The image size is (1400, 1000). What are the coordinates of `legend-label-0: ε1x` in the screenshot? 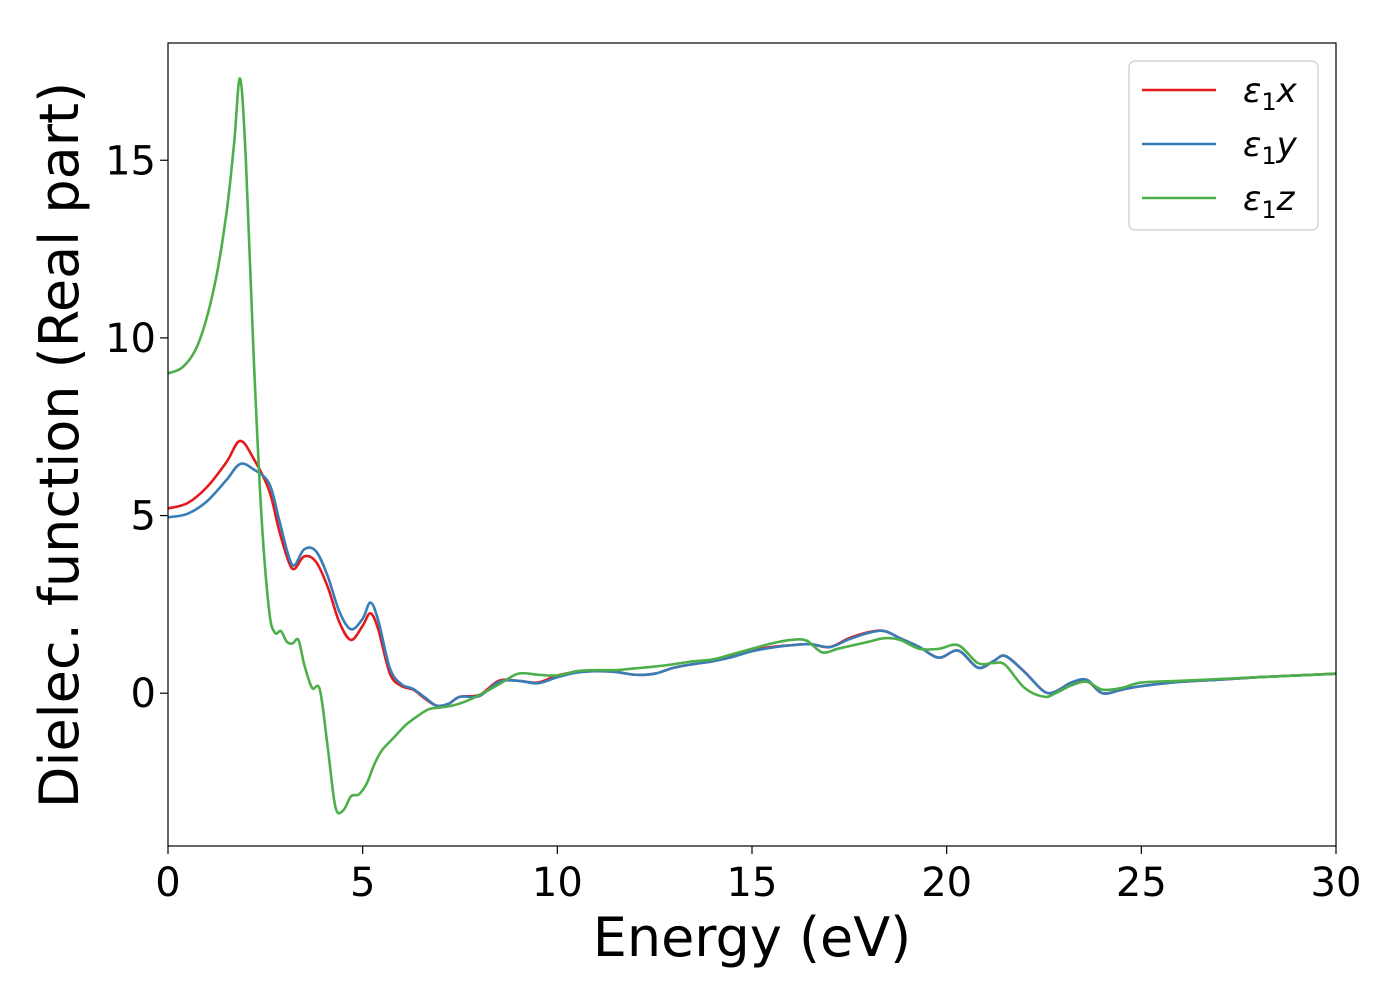 It's located at (1270, 93).